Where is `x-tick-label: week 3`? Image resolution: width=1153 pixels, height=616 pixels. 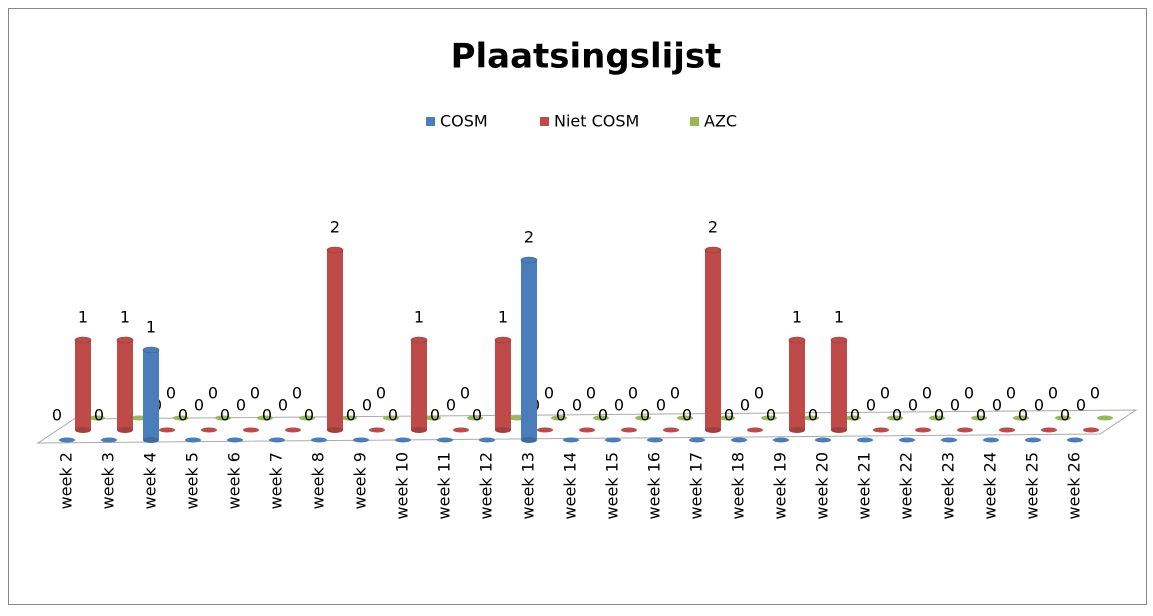 x-tick-label: week 3 is located at coordinates (108, 480).